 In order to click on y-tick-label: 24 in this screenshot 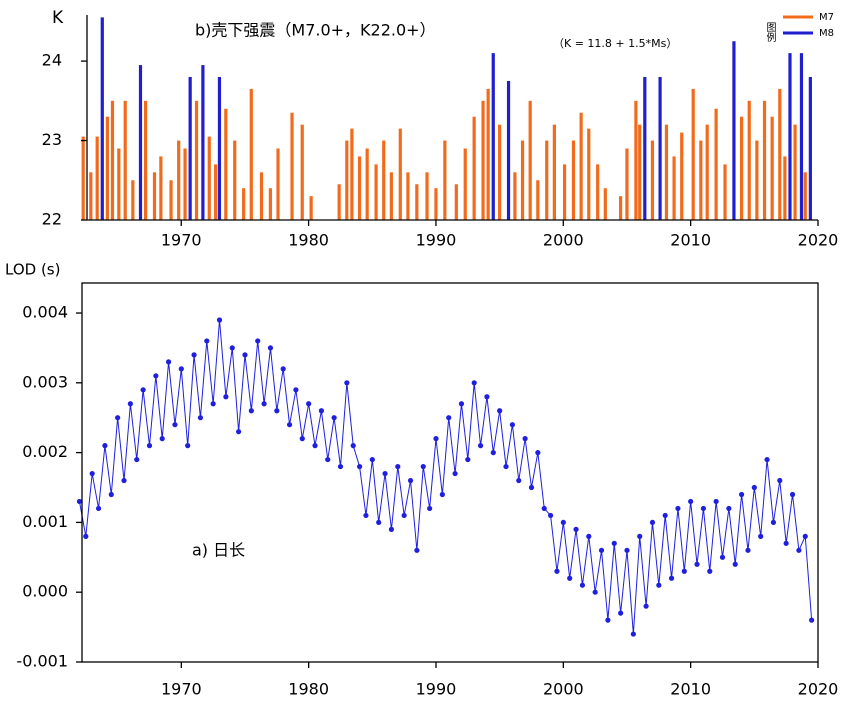, I will do `click(52, 60)`.